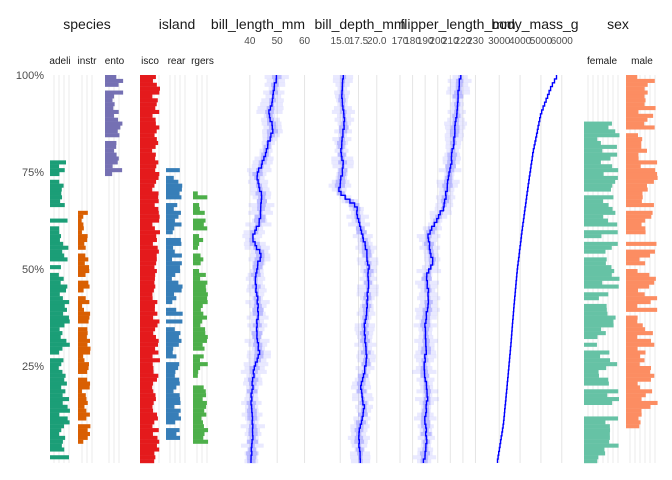 This screenshot has width=672, height=480. I want to click on panel-flipper_length_mm, so click(437, 269).